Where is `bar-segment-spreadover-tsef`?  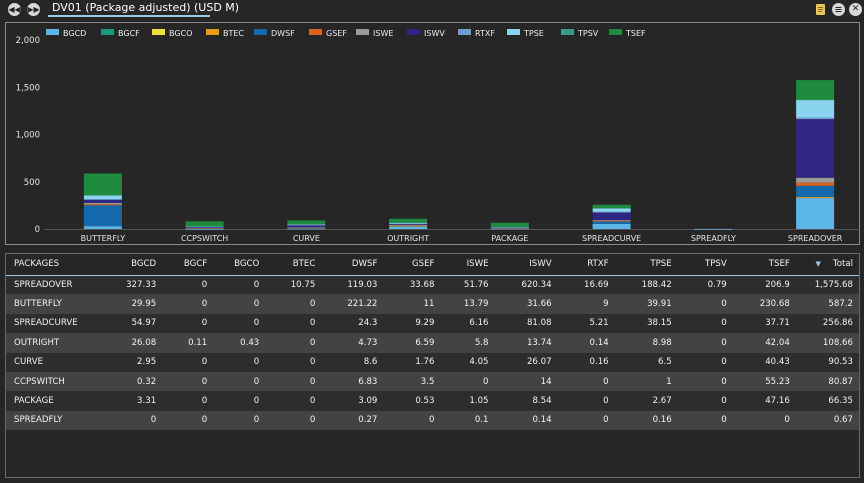 bar-segment-spreadover-tsef is located at coordinates (815, 90).